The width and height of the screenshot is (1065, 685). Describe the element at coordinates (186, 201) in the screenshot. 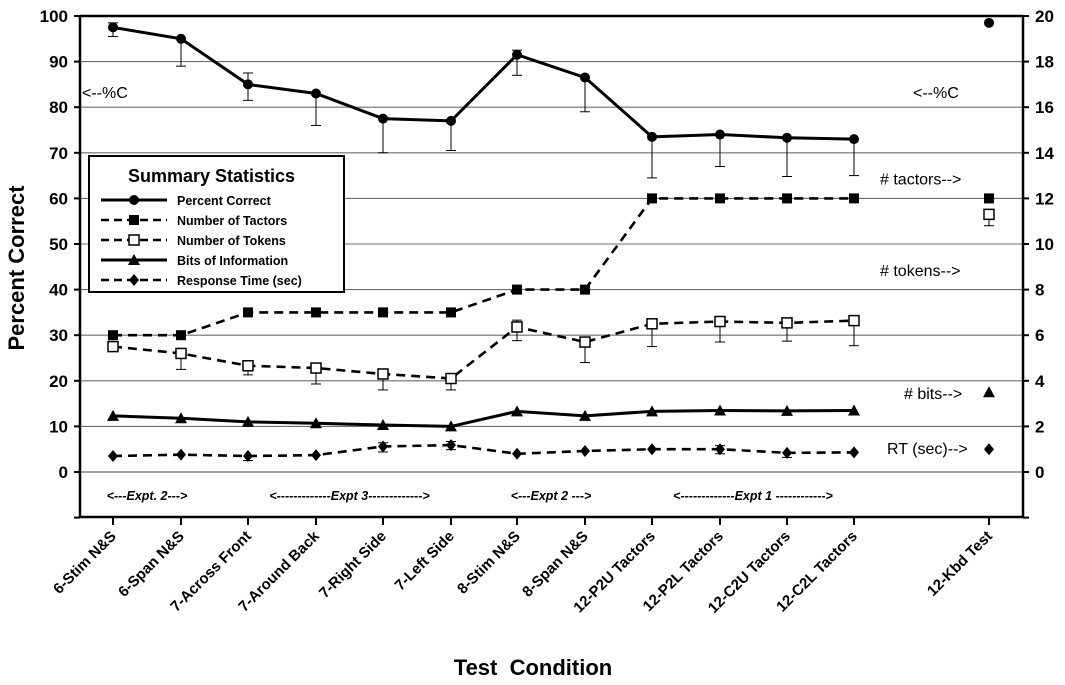

I see `legend-entry: Percent Correct` at that location.